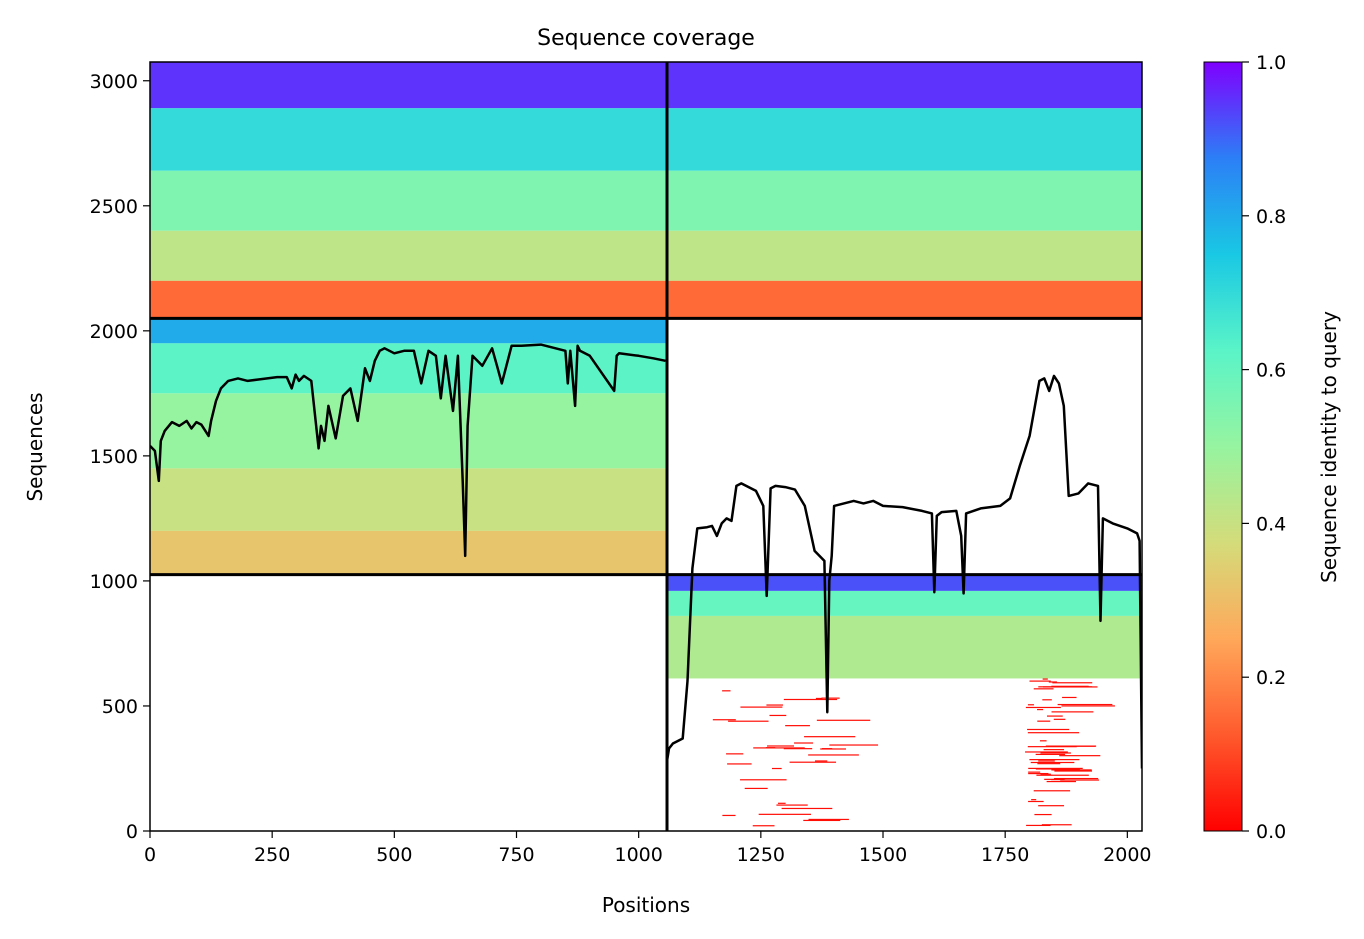 This screenshot has height=939, width=1364. Describe the element at coordinates (1271, 524) in the screenshot. I see `colorbar-tick-label: 0.4` at that location.